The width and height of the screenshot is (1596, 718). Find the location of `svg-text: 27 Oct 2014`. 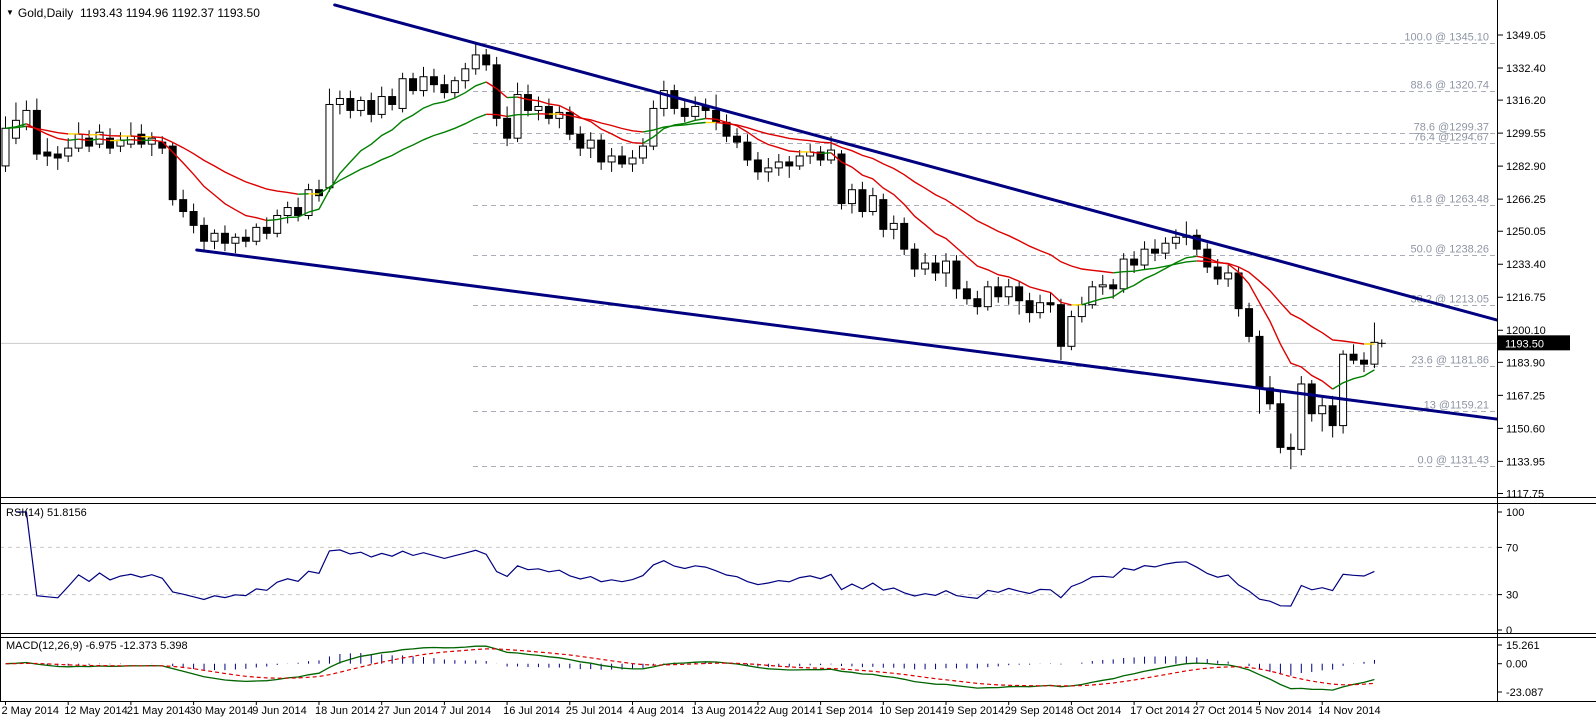

svg-text: 27 Oct 2014 is located at coordinates (1223, 711).